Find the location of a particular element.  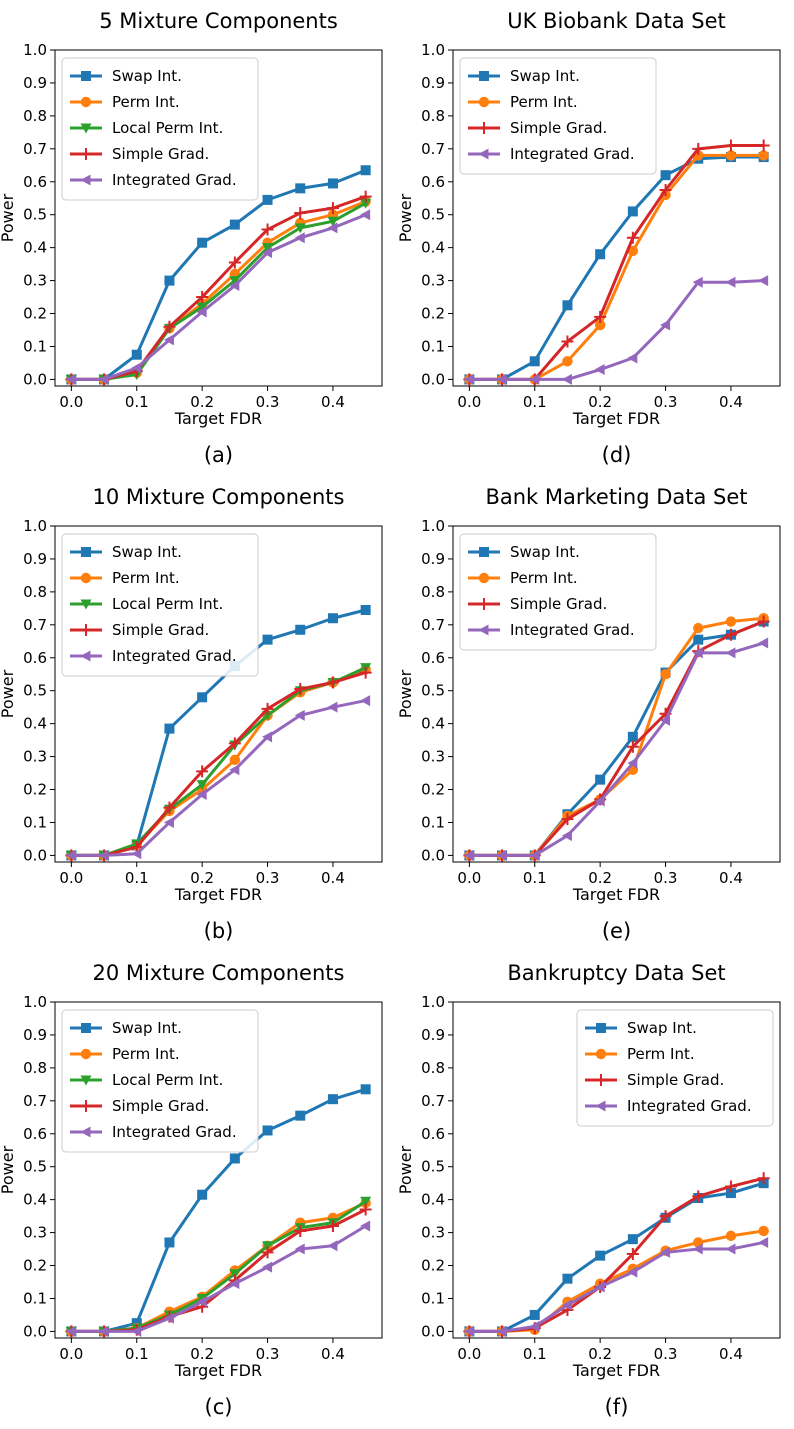

x-tick-label: 0.1 is located at coordinates (137, 878).